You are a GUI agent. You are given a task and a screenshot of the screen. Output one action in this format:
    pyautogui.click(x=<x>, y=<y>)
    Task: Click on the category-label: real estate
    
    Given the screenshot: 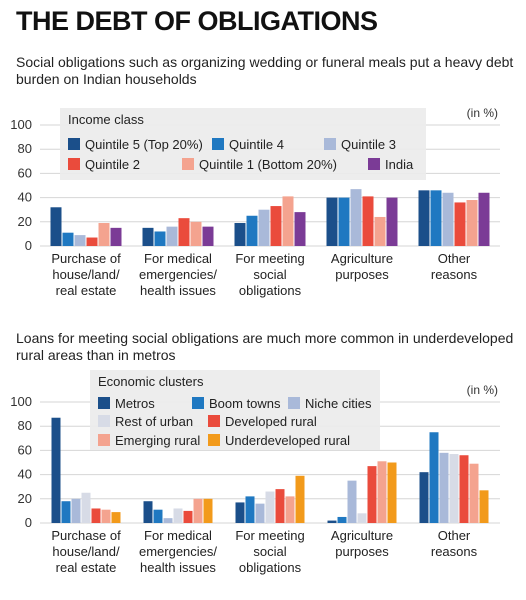 What is the action you would take?
    pyautogui.click(x=86, y=567)
    